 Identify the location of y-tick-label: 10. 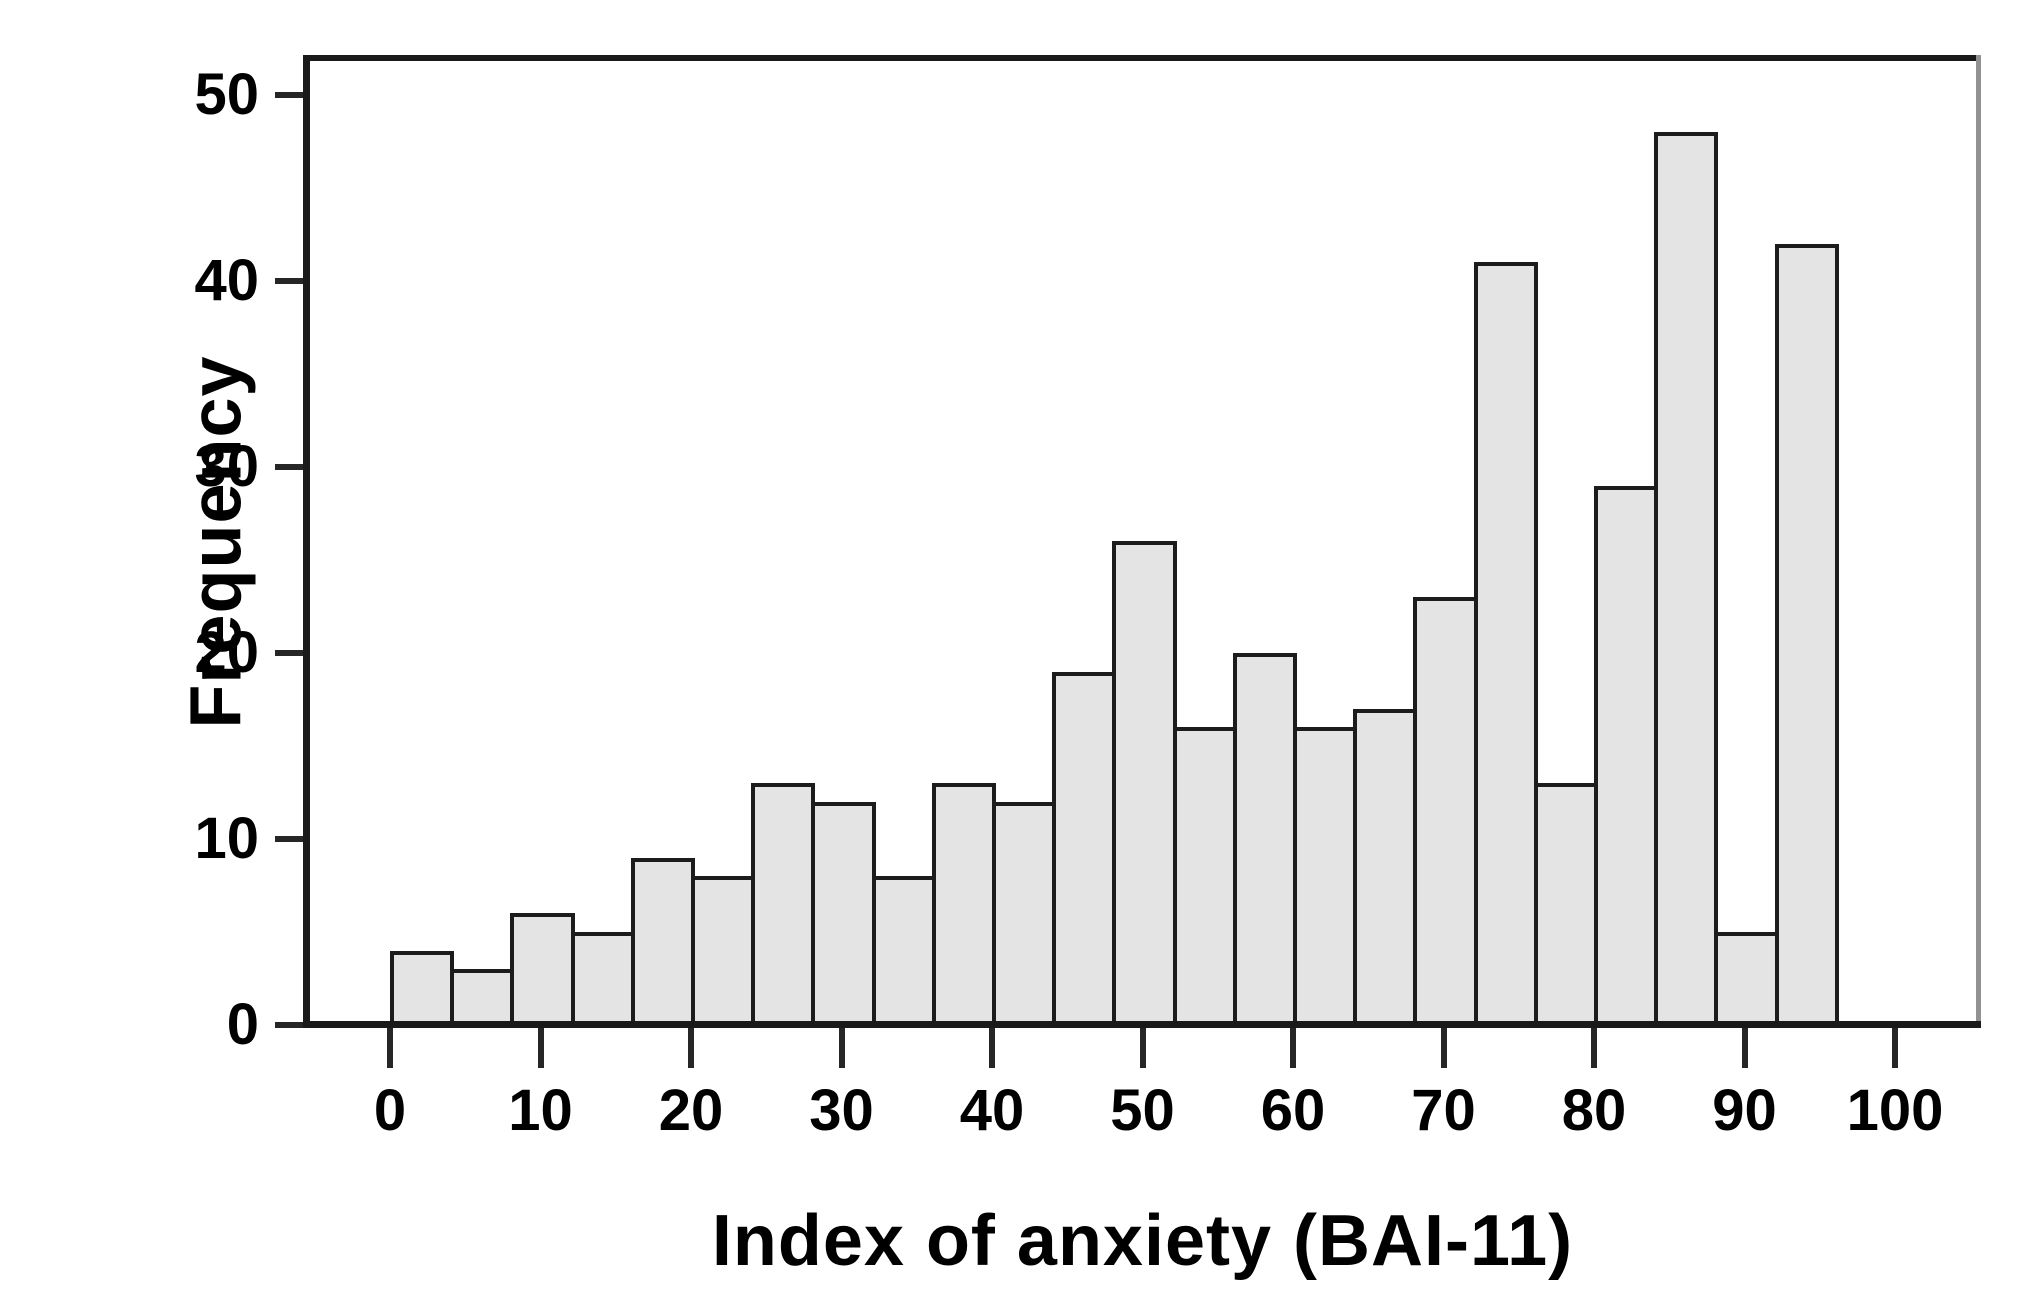
(226, 838).